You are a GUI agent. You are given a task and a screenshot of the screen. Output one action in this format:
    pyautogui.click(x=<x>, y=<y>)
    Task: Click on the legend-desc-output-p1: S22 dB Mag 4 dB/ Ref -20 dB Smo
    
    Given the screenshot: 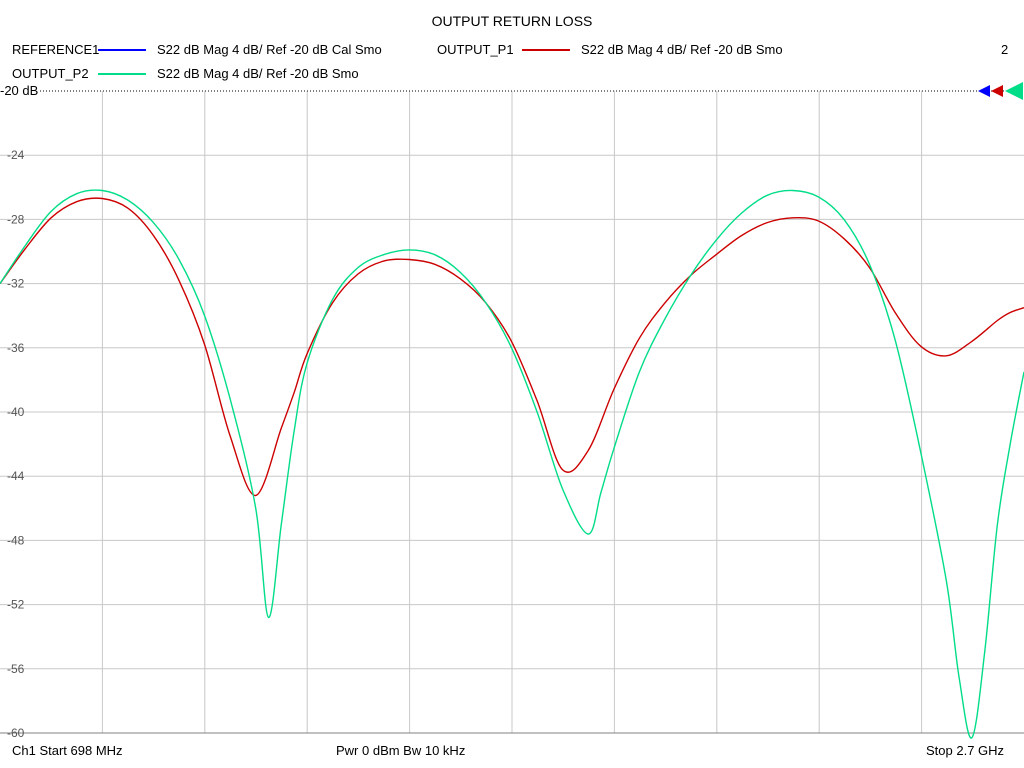 What is the action you would take?
    pyautogui.click(x=682, y=49)
    